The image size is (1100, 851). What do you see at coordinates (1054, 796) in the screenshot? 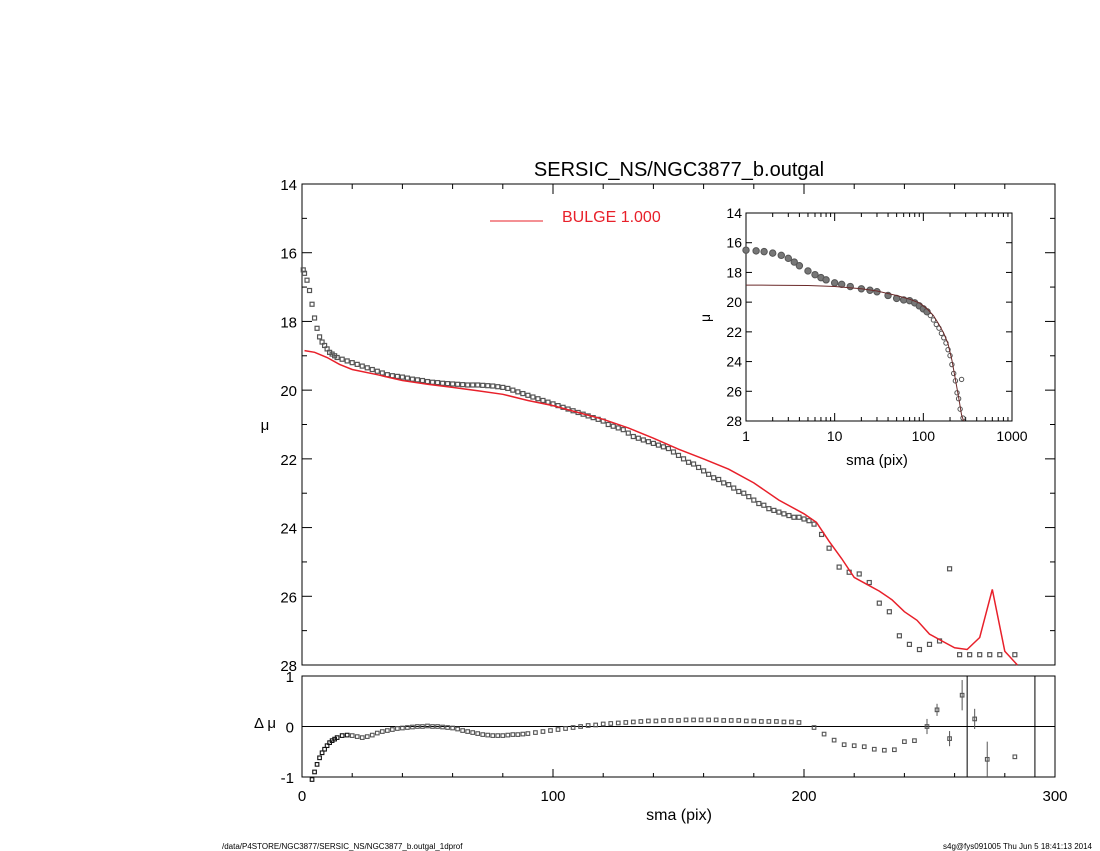
I see `x-tick-label: 300` at bounding box center [1054, 796].